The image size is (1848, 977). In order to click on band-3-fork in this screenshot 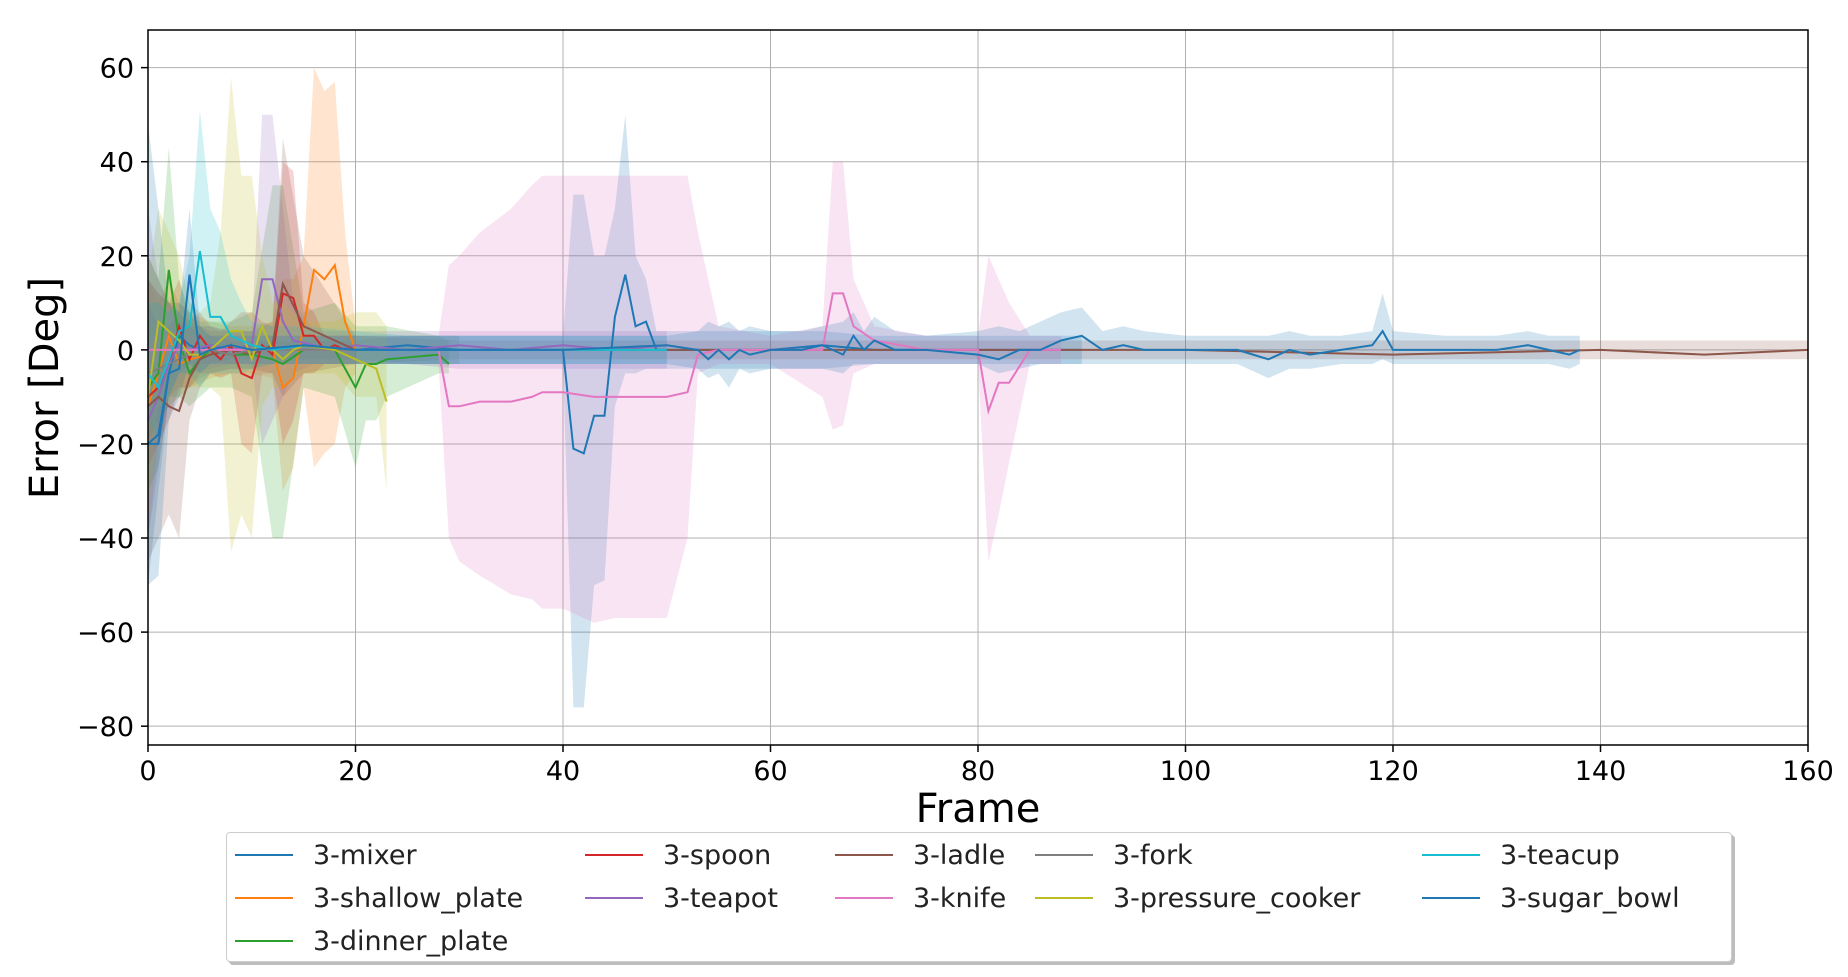, I will do `click(304, 361)`.